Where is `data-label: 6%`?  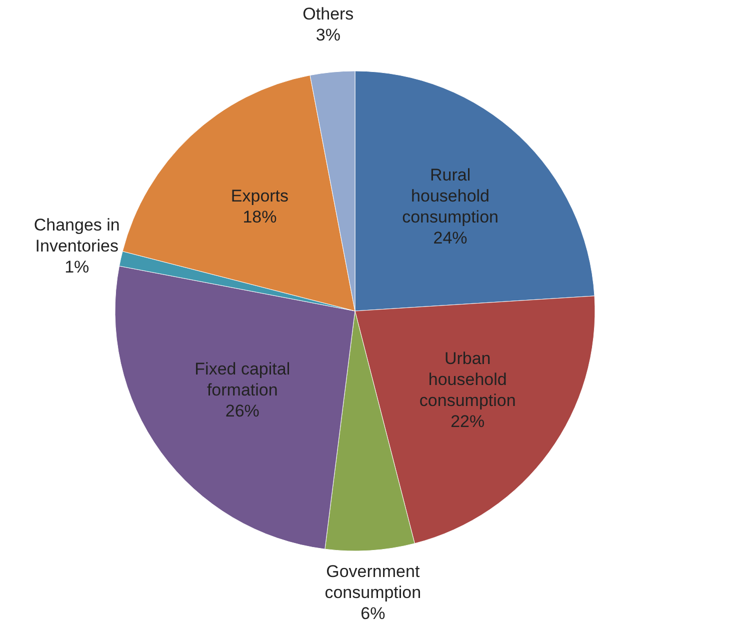
data-label: 6% is located at coordinates (373, 613).